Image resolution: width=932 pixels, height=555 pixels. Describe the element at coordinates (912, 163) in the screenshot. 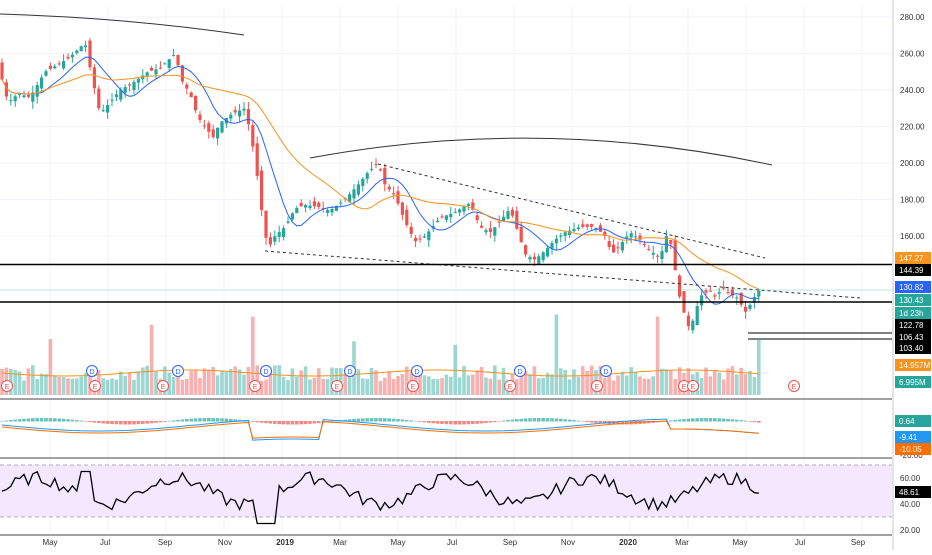

I see `price-tick-label: 200.00` at that location.